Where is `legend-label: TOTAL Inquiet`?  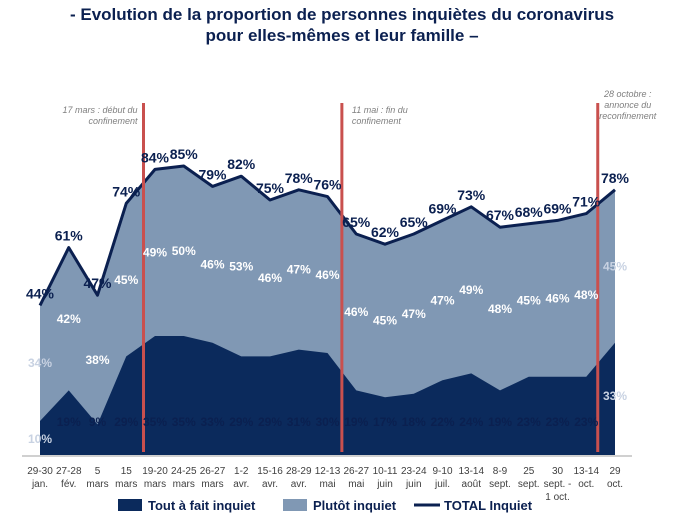 legend-label: TOTAL Inquiet is located at coordinates (488, 505).